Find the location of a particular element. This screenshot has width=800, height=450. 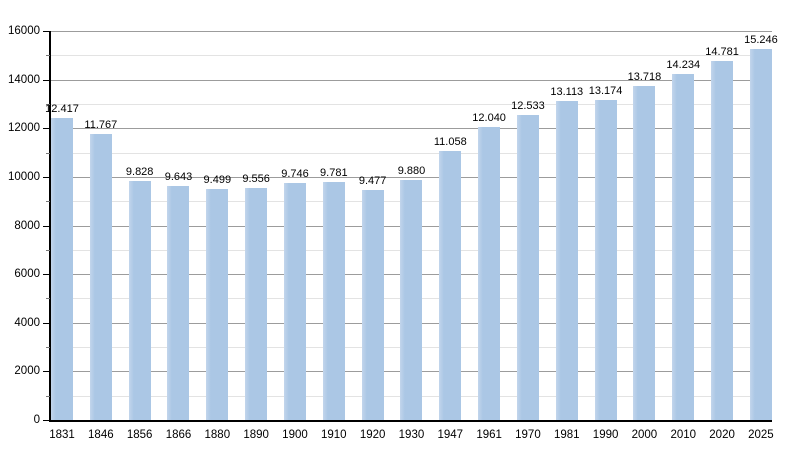

y-tick-label: 16000 is located at coordinates (24, 31).